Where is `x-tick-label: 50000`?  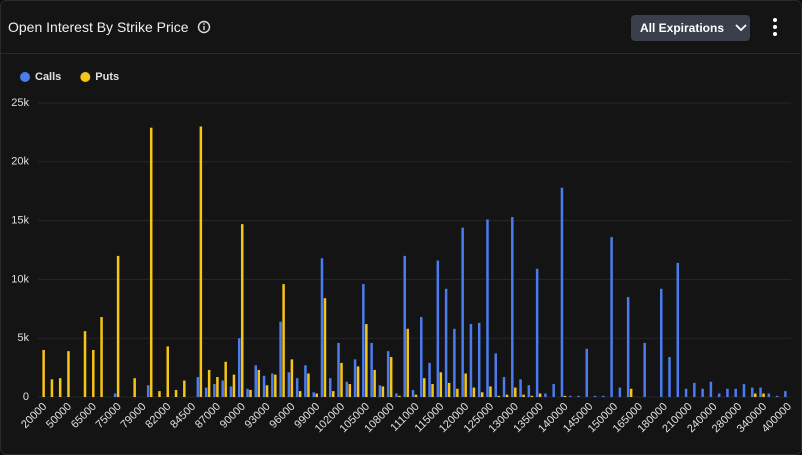
x-tick-label: 50000 is located at coordinates (59, 416).